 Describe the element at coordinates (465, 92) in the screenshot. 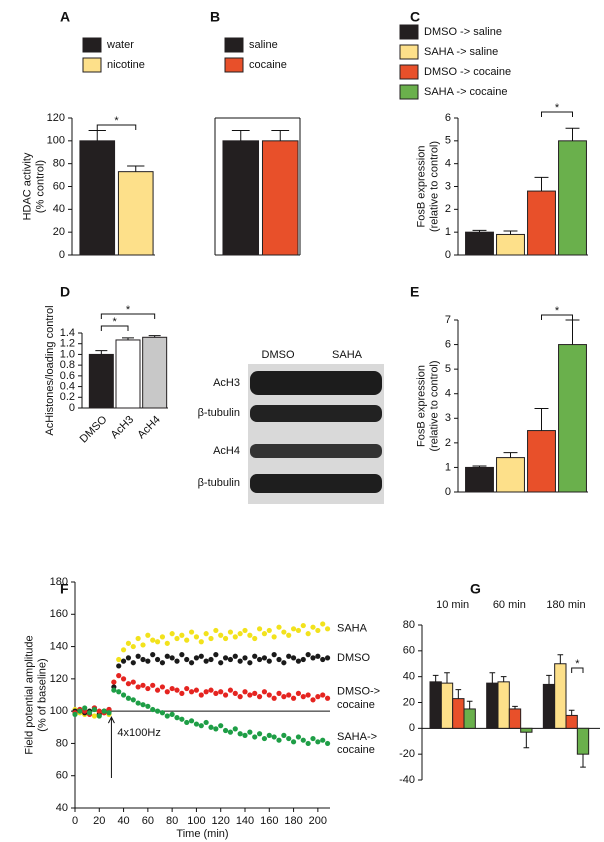

I see `legend-label: SAHA -> cocaine` at that location.